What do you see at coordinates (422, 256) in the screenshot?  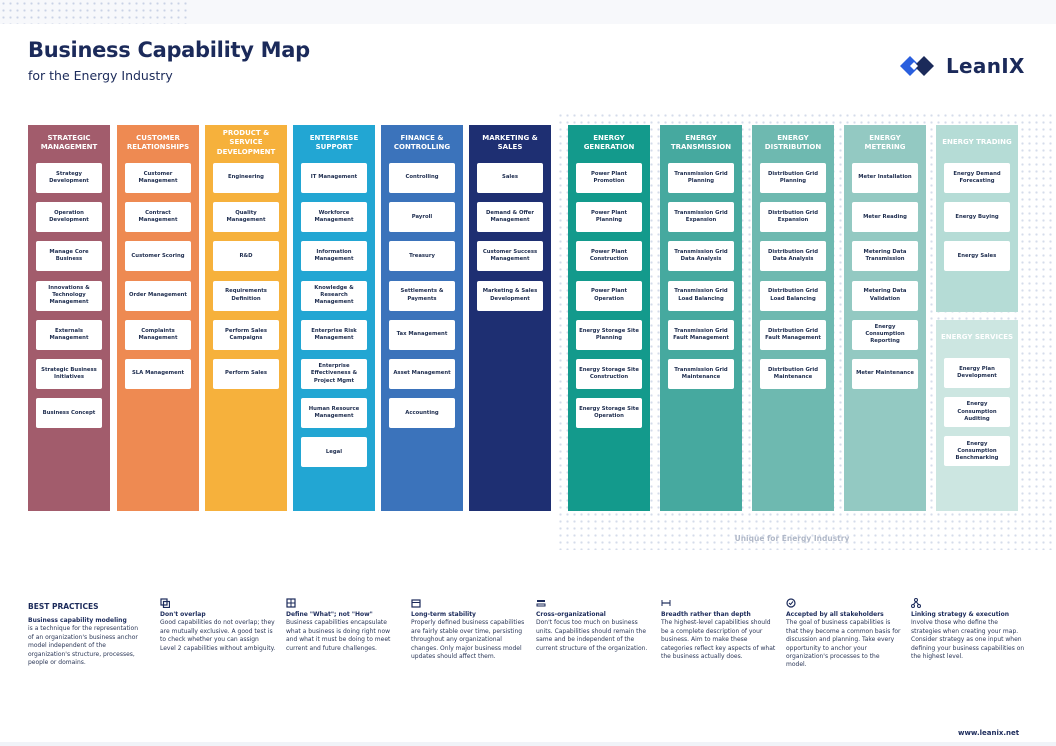 I see `capability-card: Treasury` at bounding box center [422, 256].